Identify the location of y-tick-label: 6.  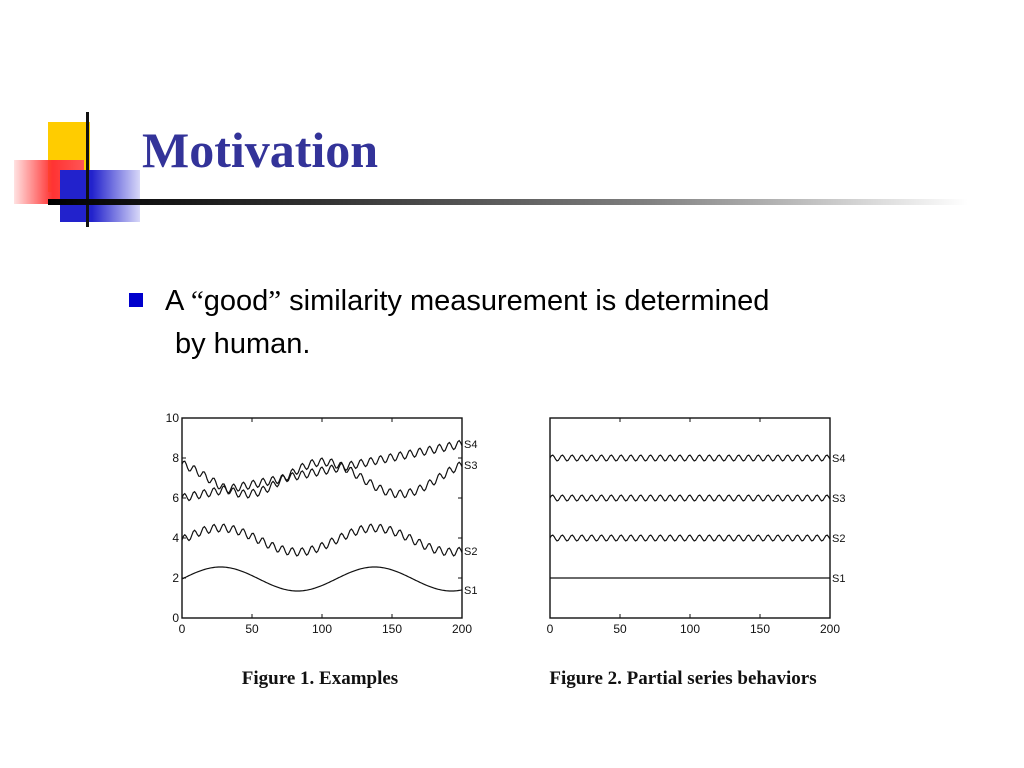
(175, 498).